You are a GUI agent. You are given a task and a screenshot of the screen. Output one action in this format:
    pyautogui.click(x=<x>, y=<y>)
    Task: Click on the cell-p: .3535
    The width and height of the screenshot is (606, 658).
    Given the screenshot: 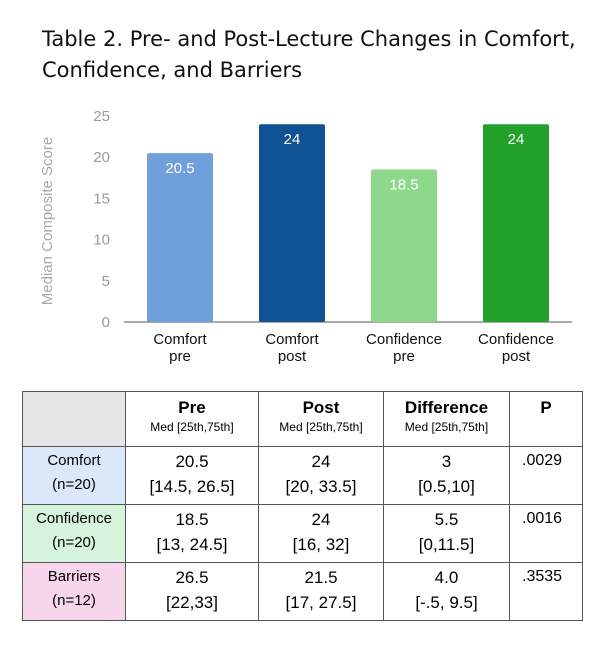 What is the action you would take?
    pyautogui.click(x=546, y=591)
    